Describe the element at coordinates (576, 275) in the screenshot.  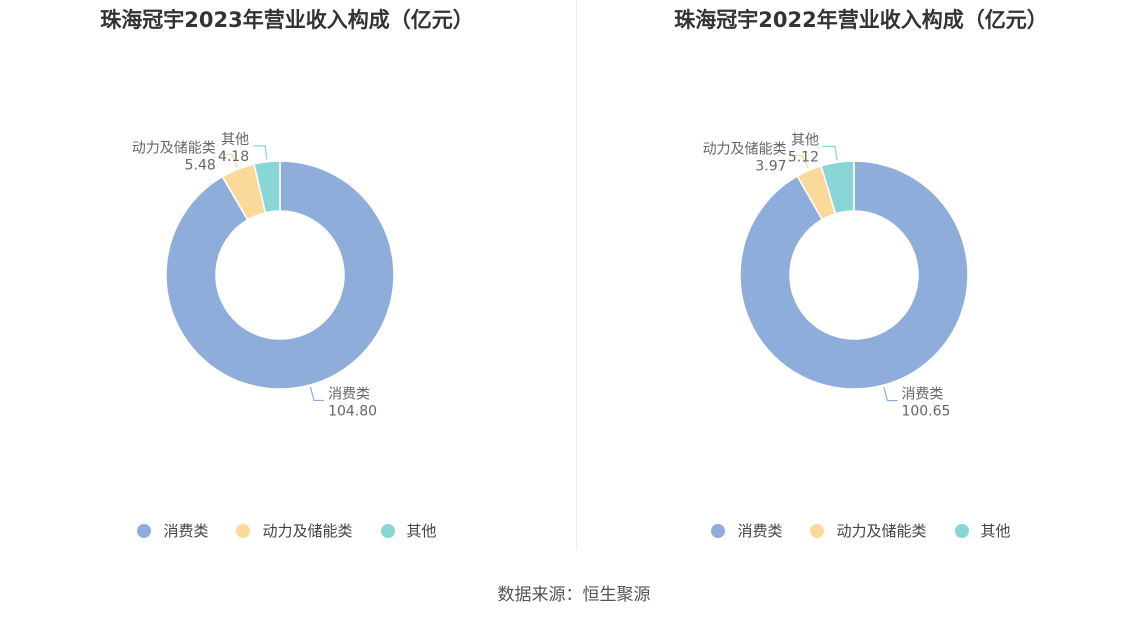
I see `panel-divider` at that location.